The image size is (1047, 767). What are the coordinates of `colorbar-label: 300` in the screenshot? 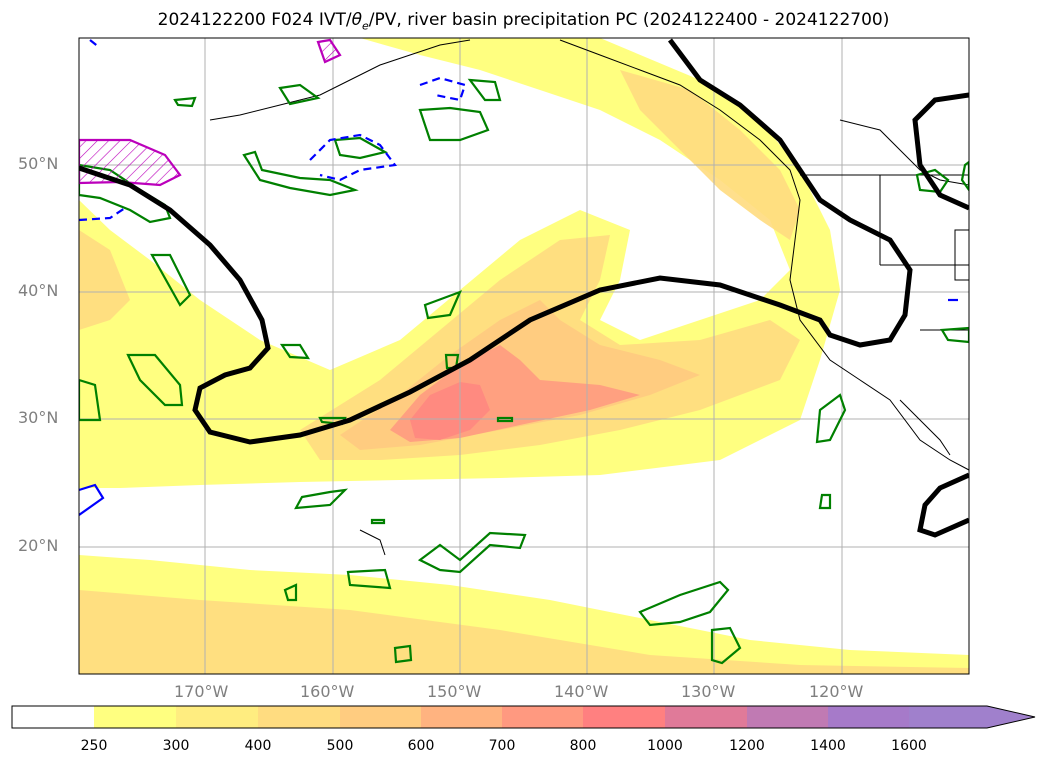 It's located at (176, 746).